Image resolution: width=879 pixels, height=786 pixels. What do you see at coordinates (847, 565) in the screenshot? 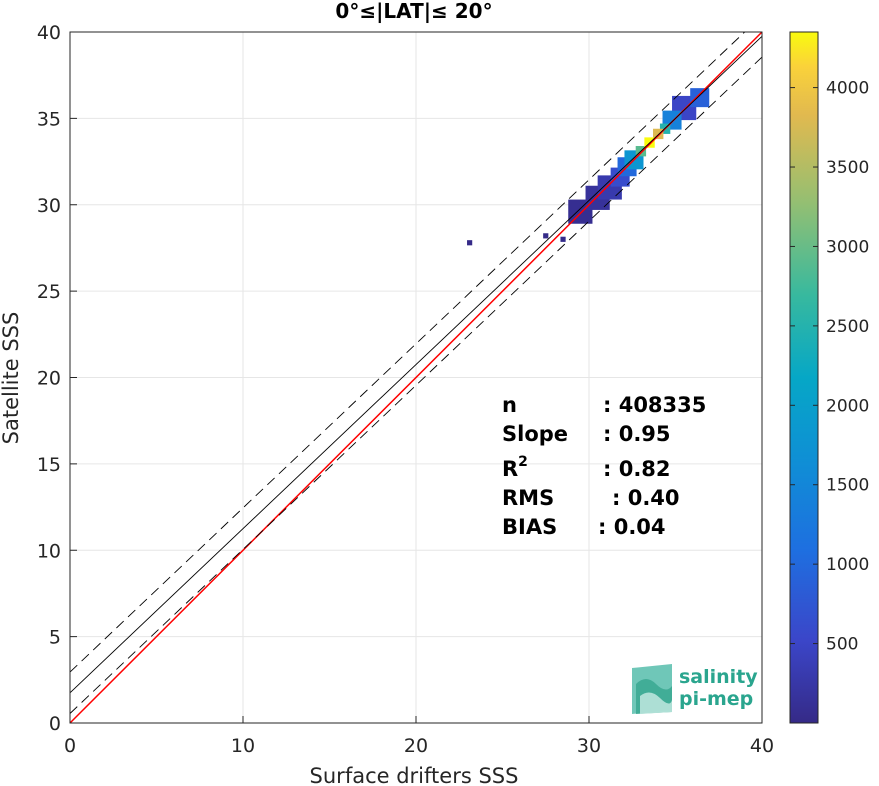
I see `colorbar-tick-label: 1000` at bounding box center [847, 565].